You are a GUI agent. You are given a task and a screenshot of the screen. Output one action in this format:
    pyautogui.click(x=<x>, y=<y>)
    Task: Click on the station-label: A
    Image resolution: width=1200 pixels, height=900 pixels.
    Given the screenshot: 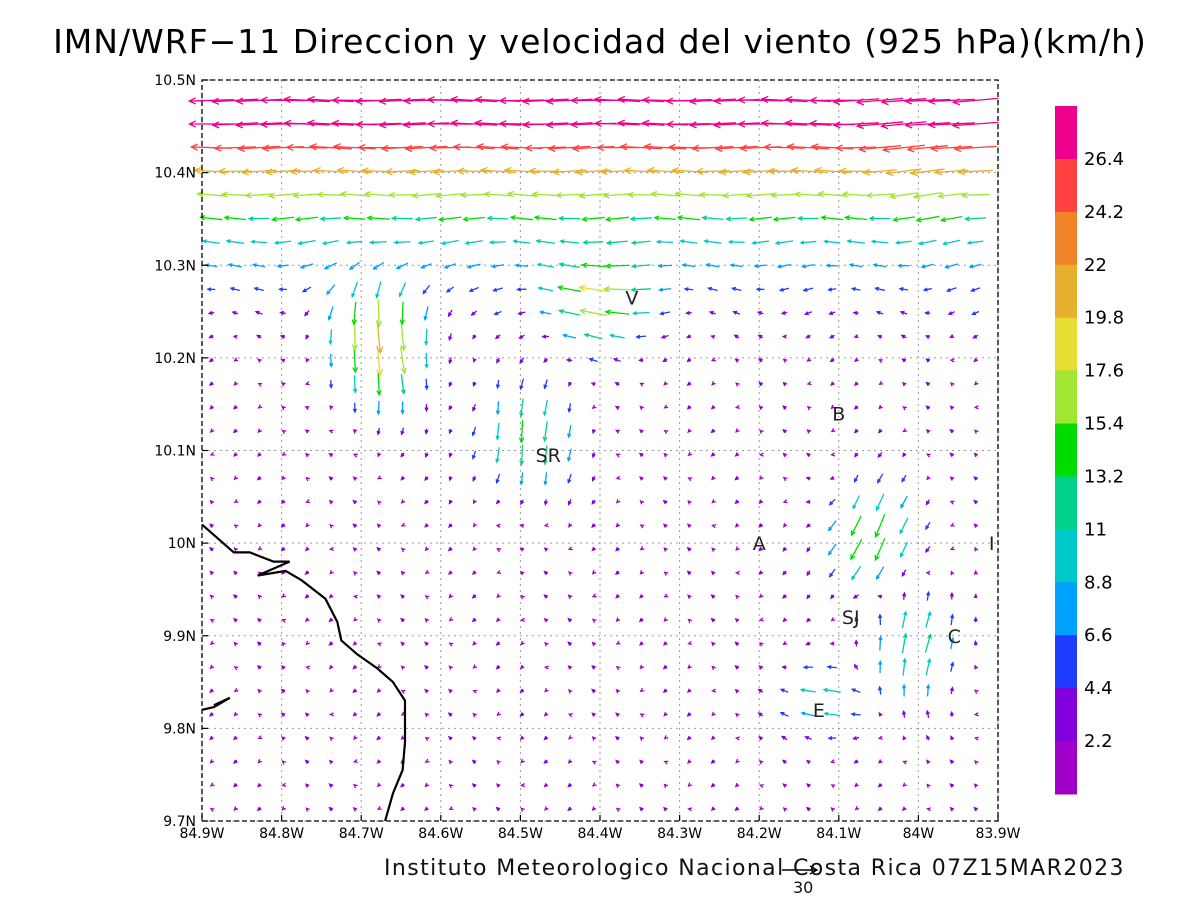 What is the action you would take?
    pyautogui.click(x=759, y=544)
    